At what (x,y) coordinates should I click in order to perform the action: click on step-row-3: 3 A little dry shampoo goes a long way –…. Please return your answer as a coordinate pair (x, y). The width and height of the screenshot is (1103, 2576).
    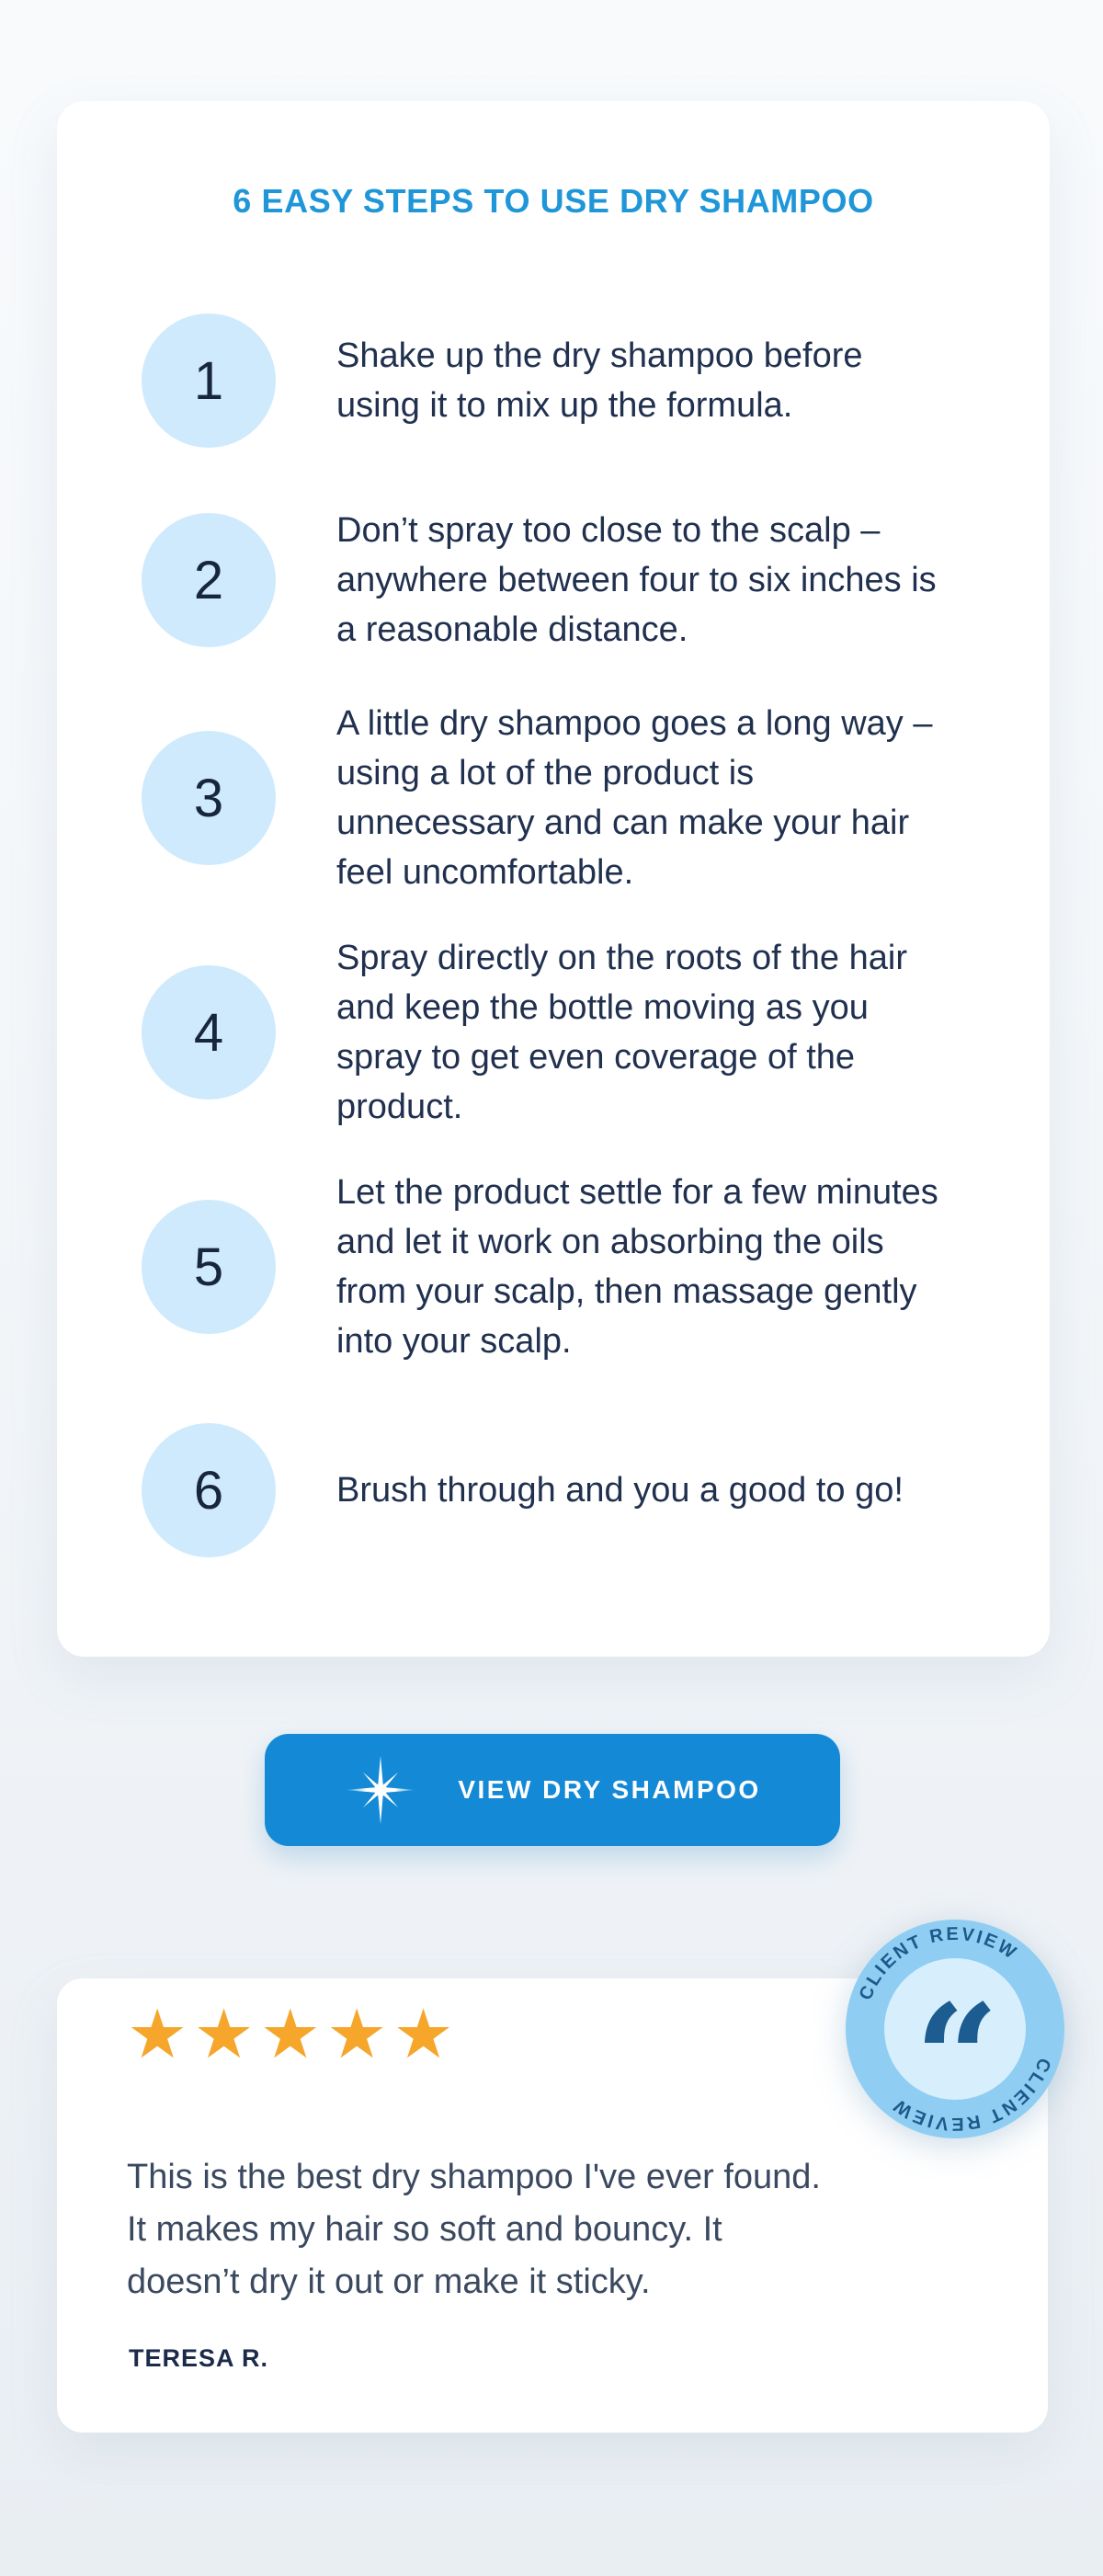
    Looking at the image, I should click on (569, 798).